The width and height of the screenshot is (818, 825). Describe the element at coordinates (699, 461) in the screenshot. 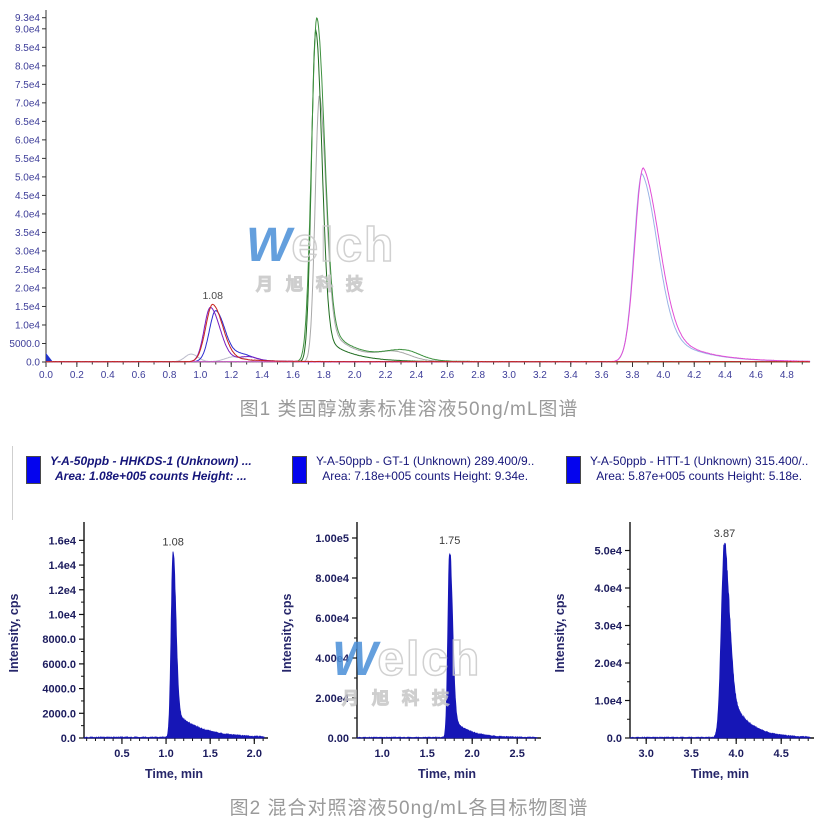

I see `trace-title: Y-A-50ppb - HTT-1 (Unknown) 315.400/..` at that location.